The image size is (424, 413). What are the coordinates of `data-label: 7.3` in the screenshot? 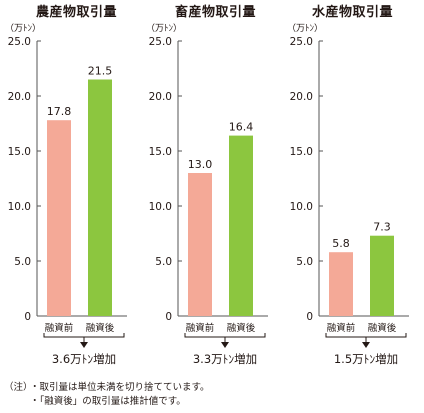 It's located at (382, 227).